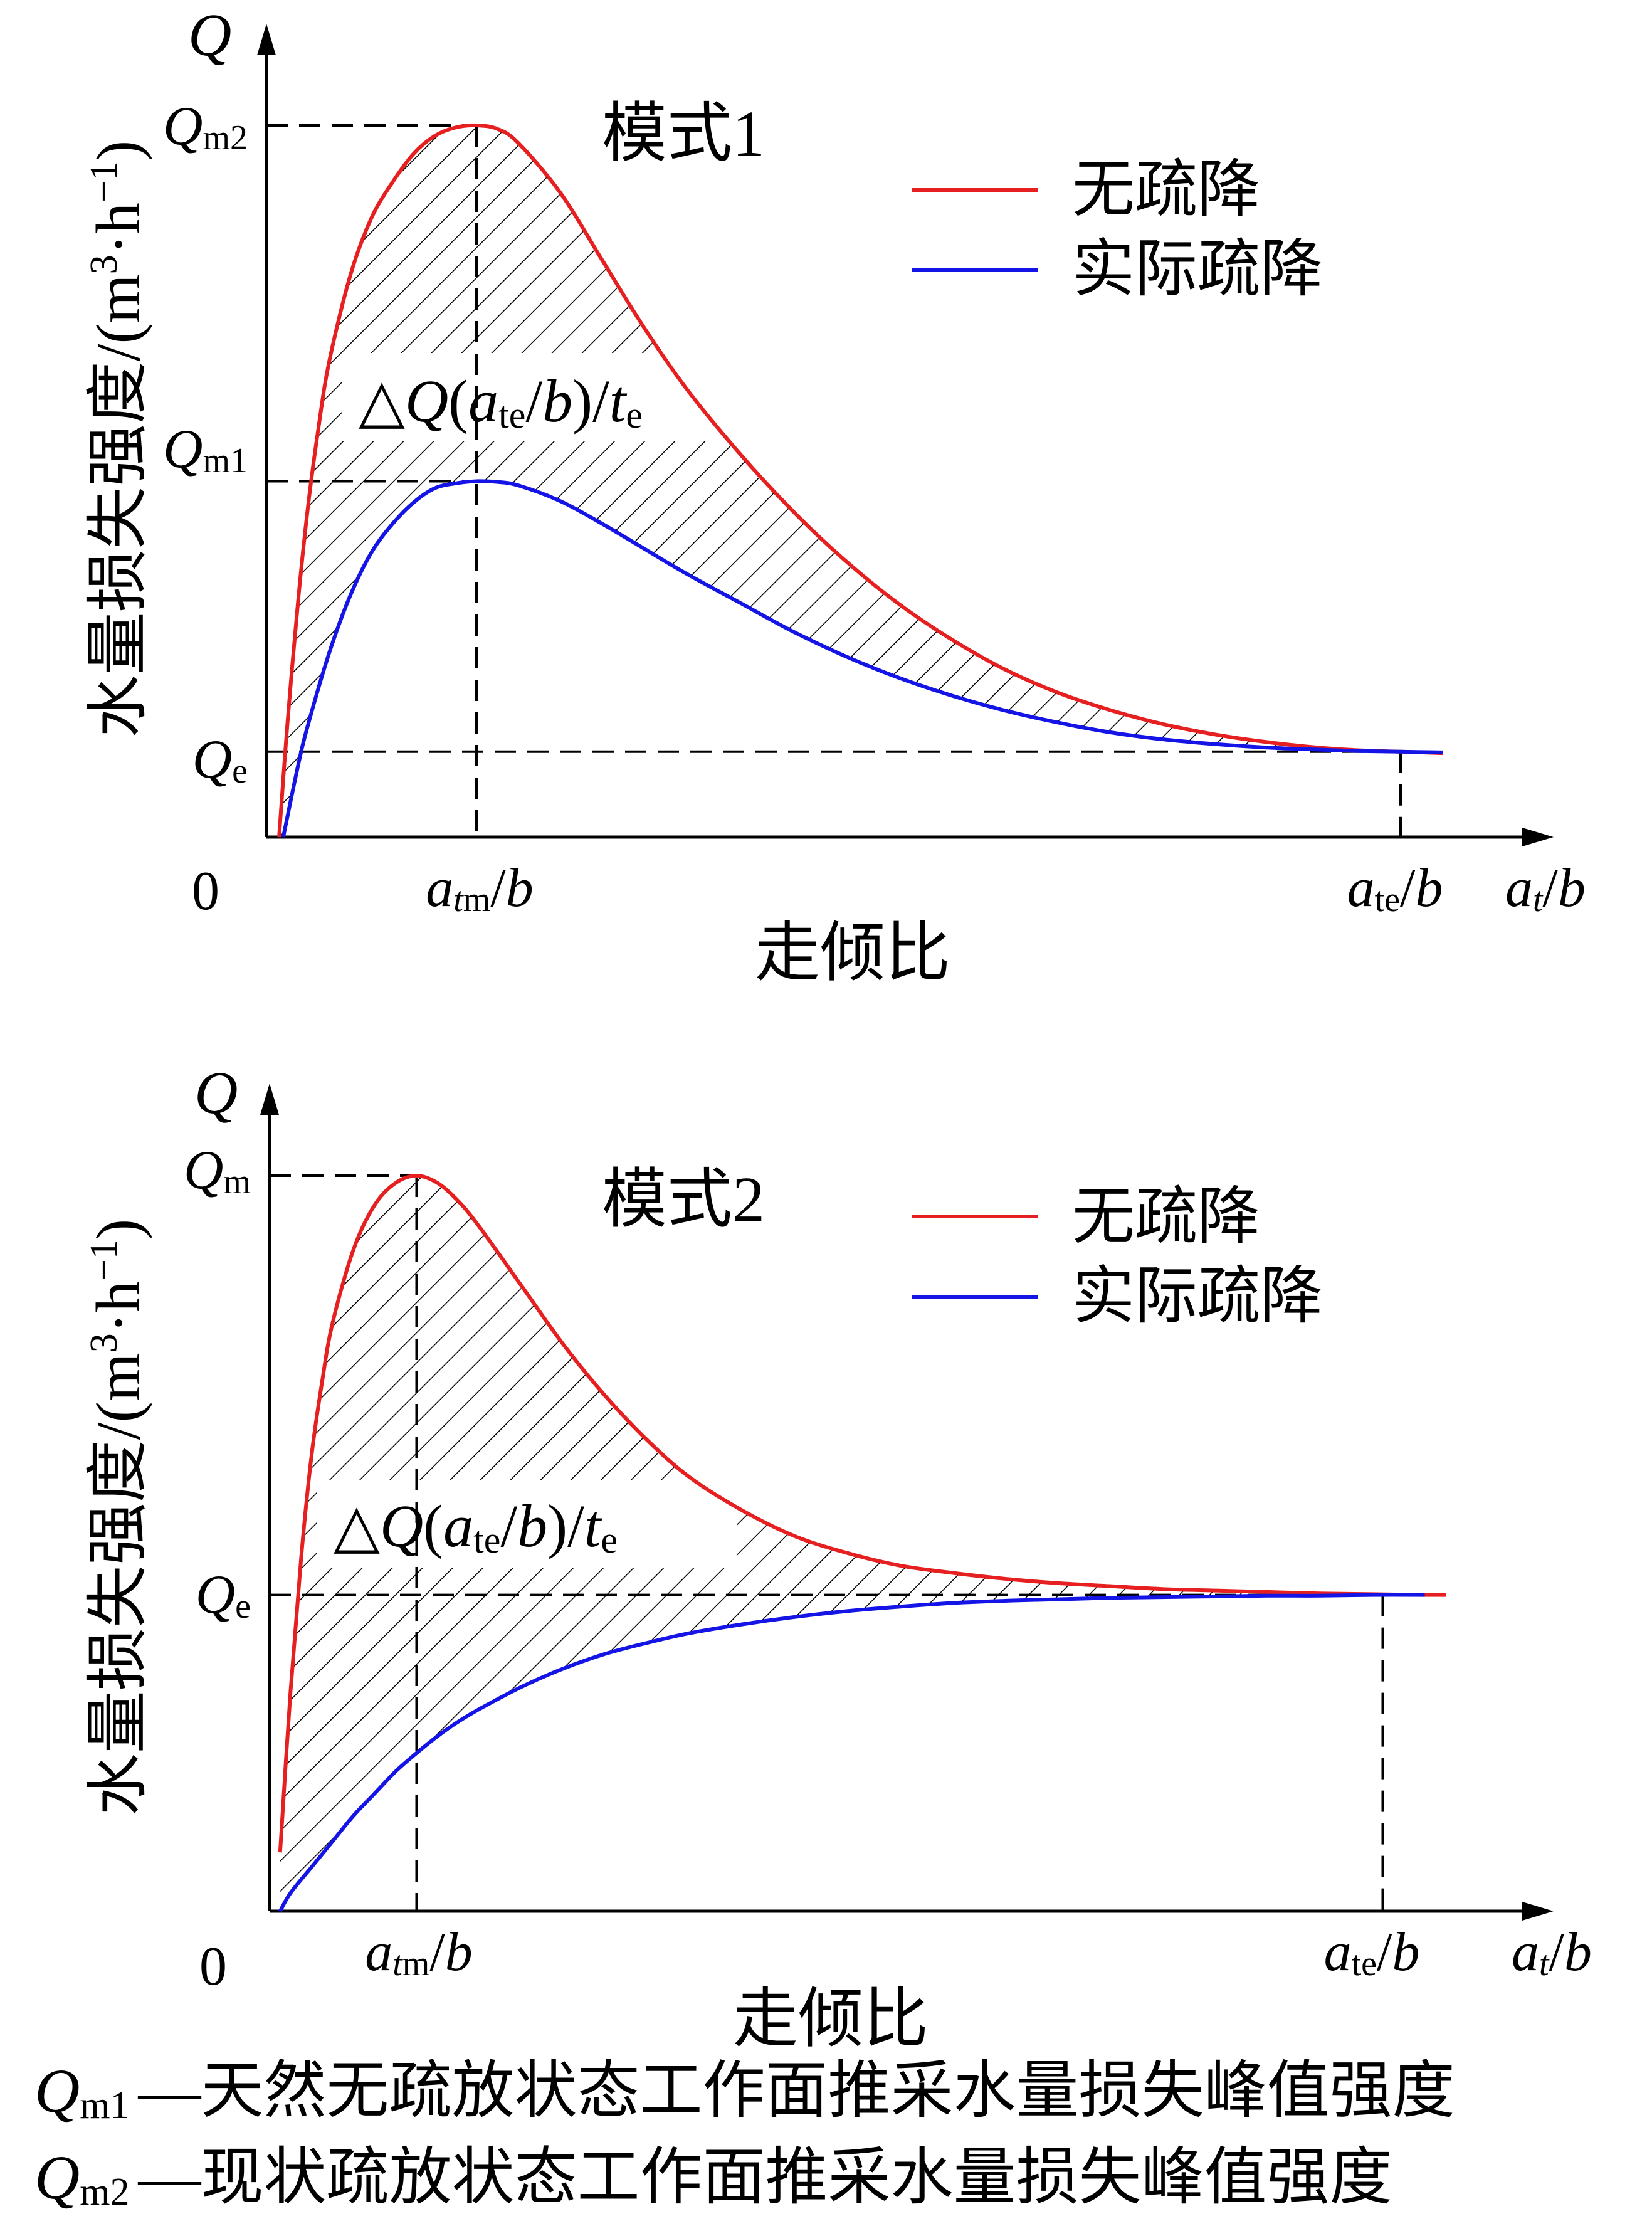 The image size is (1652, 2236). What do you see at coordinates (527, 1524) in the screenshot?
I see `hatch-label-background` at bounding box center [527, 1524].